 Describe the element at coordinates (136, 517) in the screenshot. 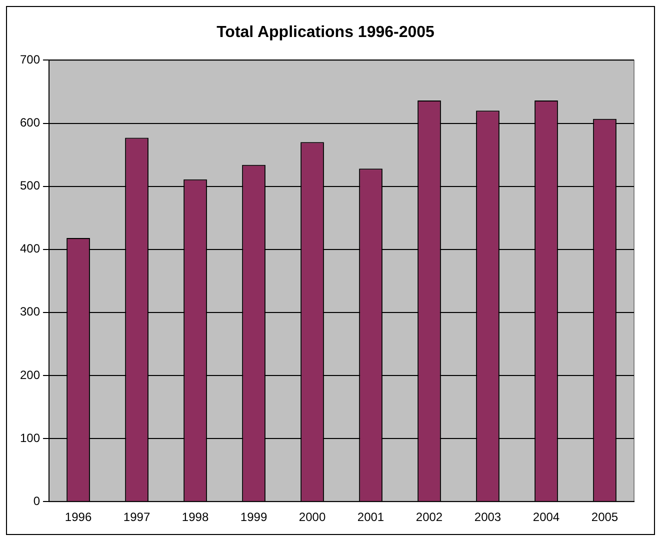

I see `x-tick-label: 1997` at that location.